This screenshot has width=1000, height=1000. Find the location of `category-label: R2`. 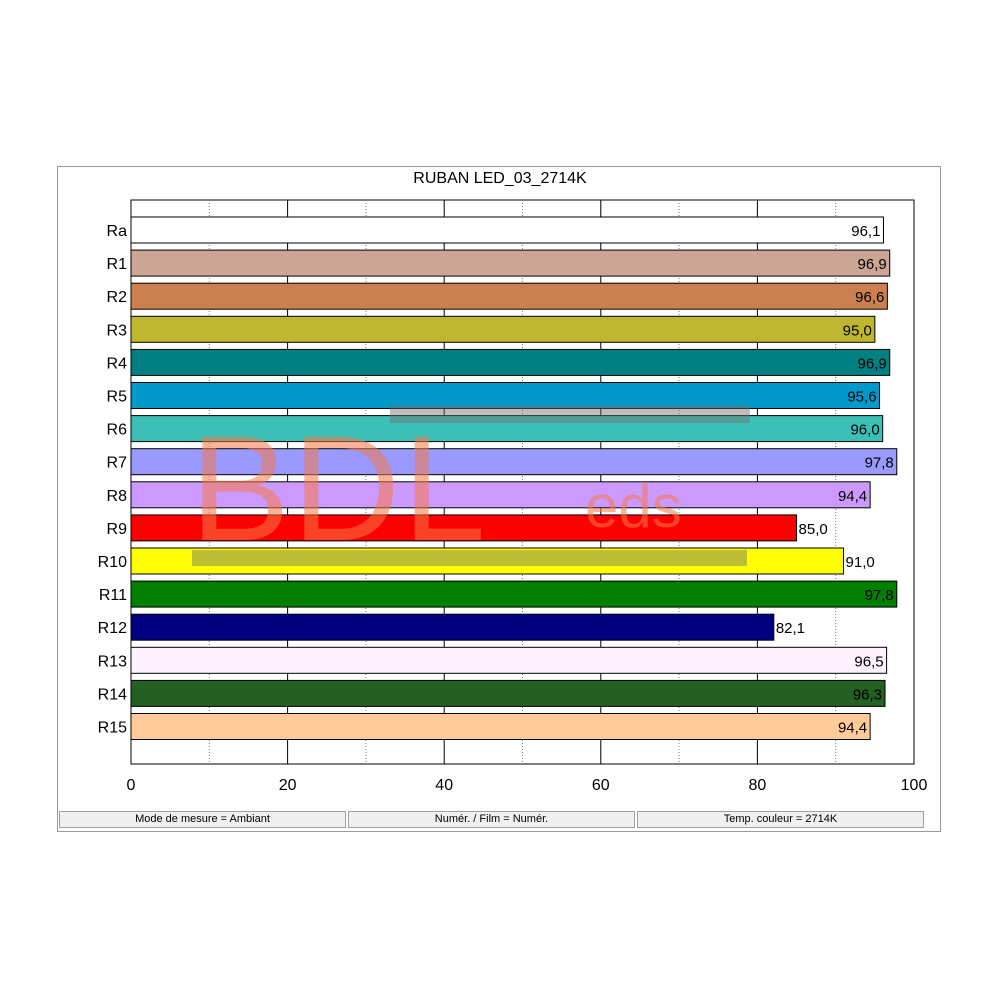

category-label: R2 is located at coordinates (117, 297).